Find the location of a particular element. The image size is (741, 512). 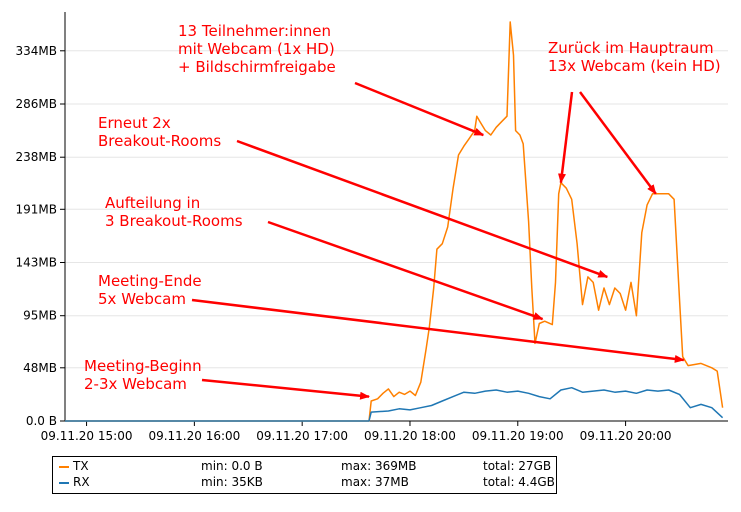

annotation-text: Breakout-Rooms is located at coordinates (159, 141).